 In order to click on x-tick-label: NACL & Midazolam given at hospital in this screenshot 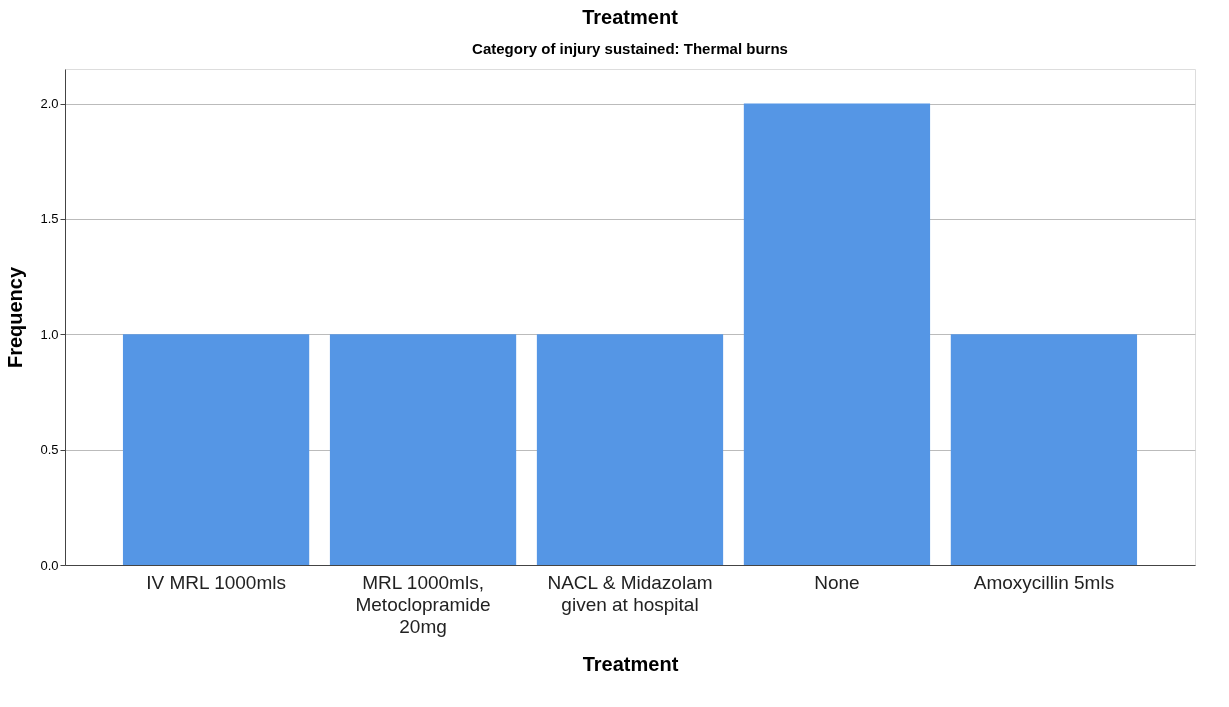, I will do `click(630, 593)`.